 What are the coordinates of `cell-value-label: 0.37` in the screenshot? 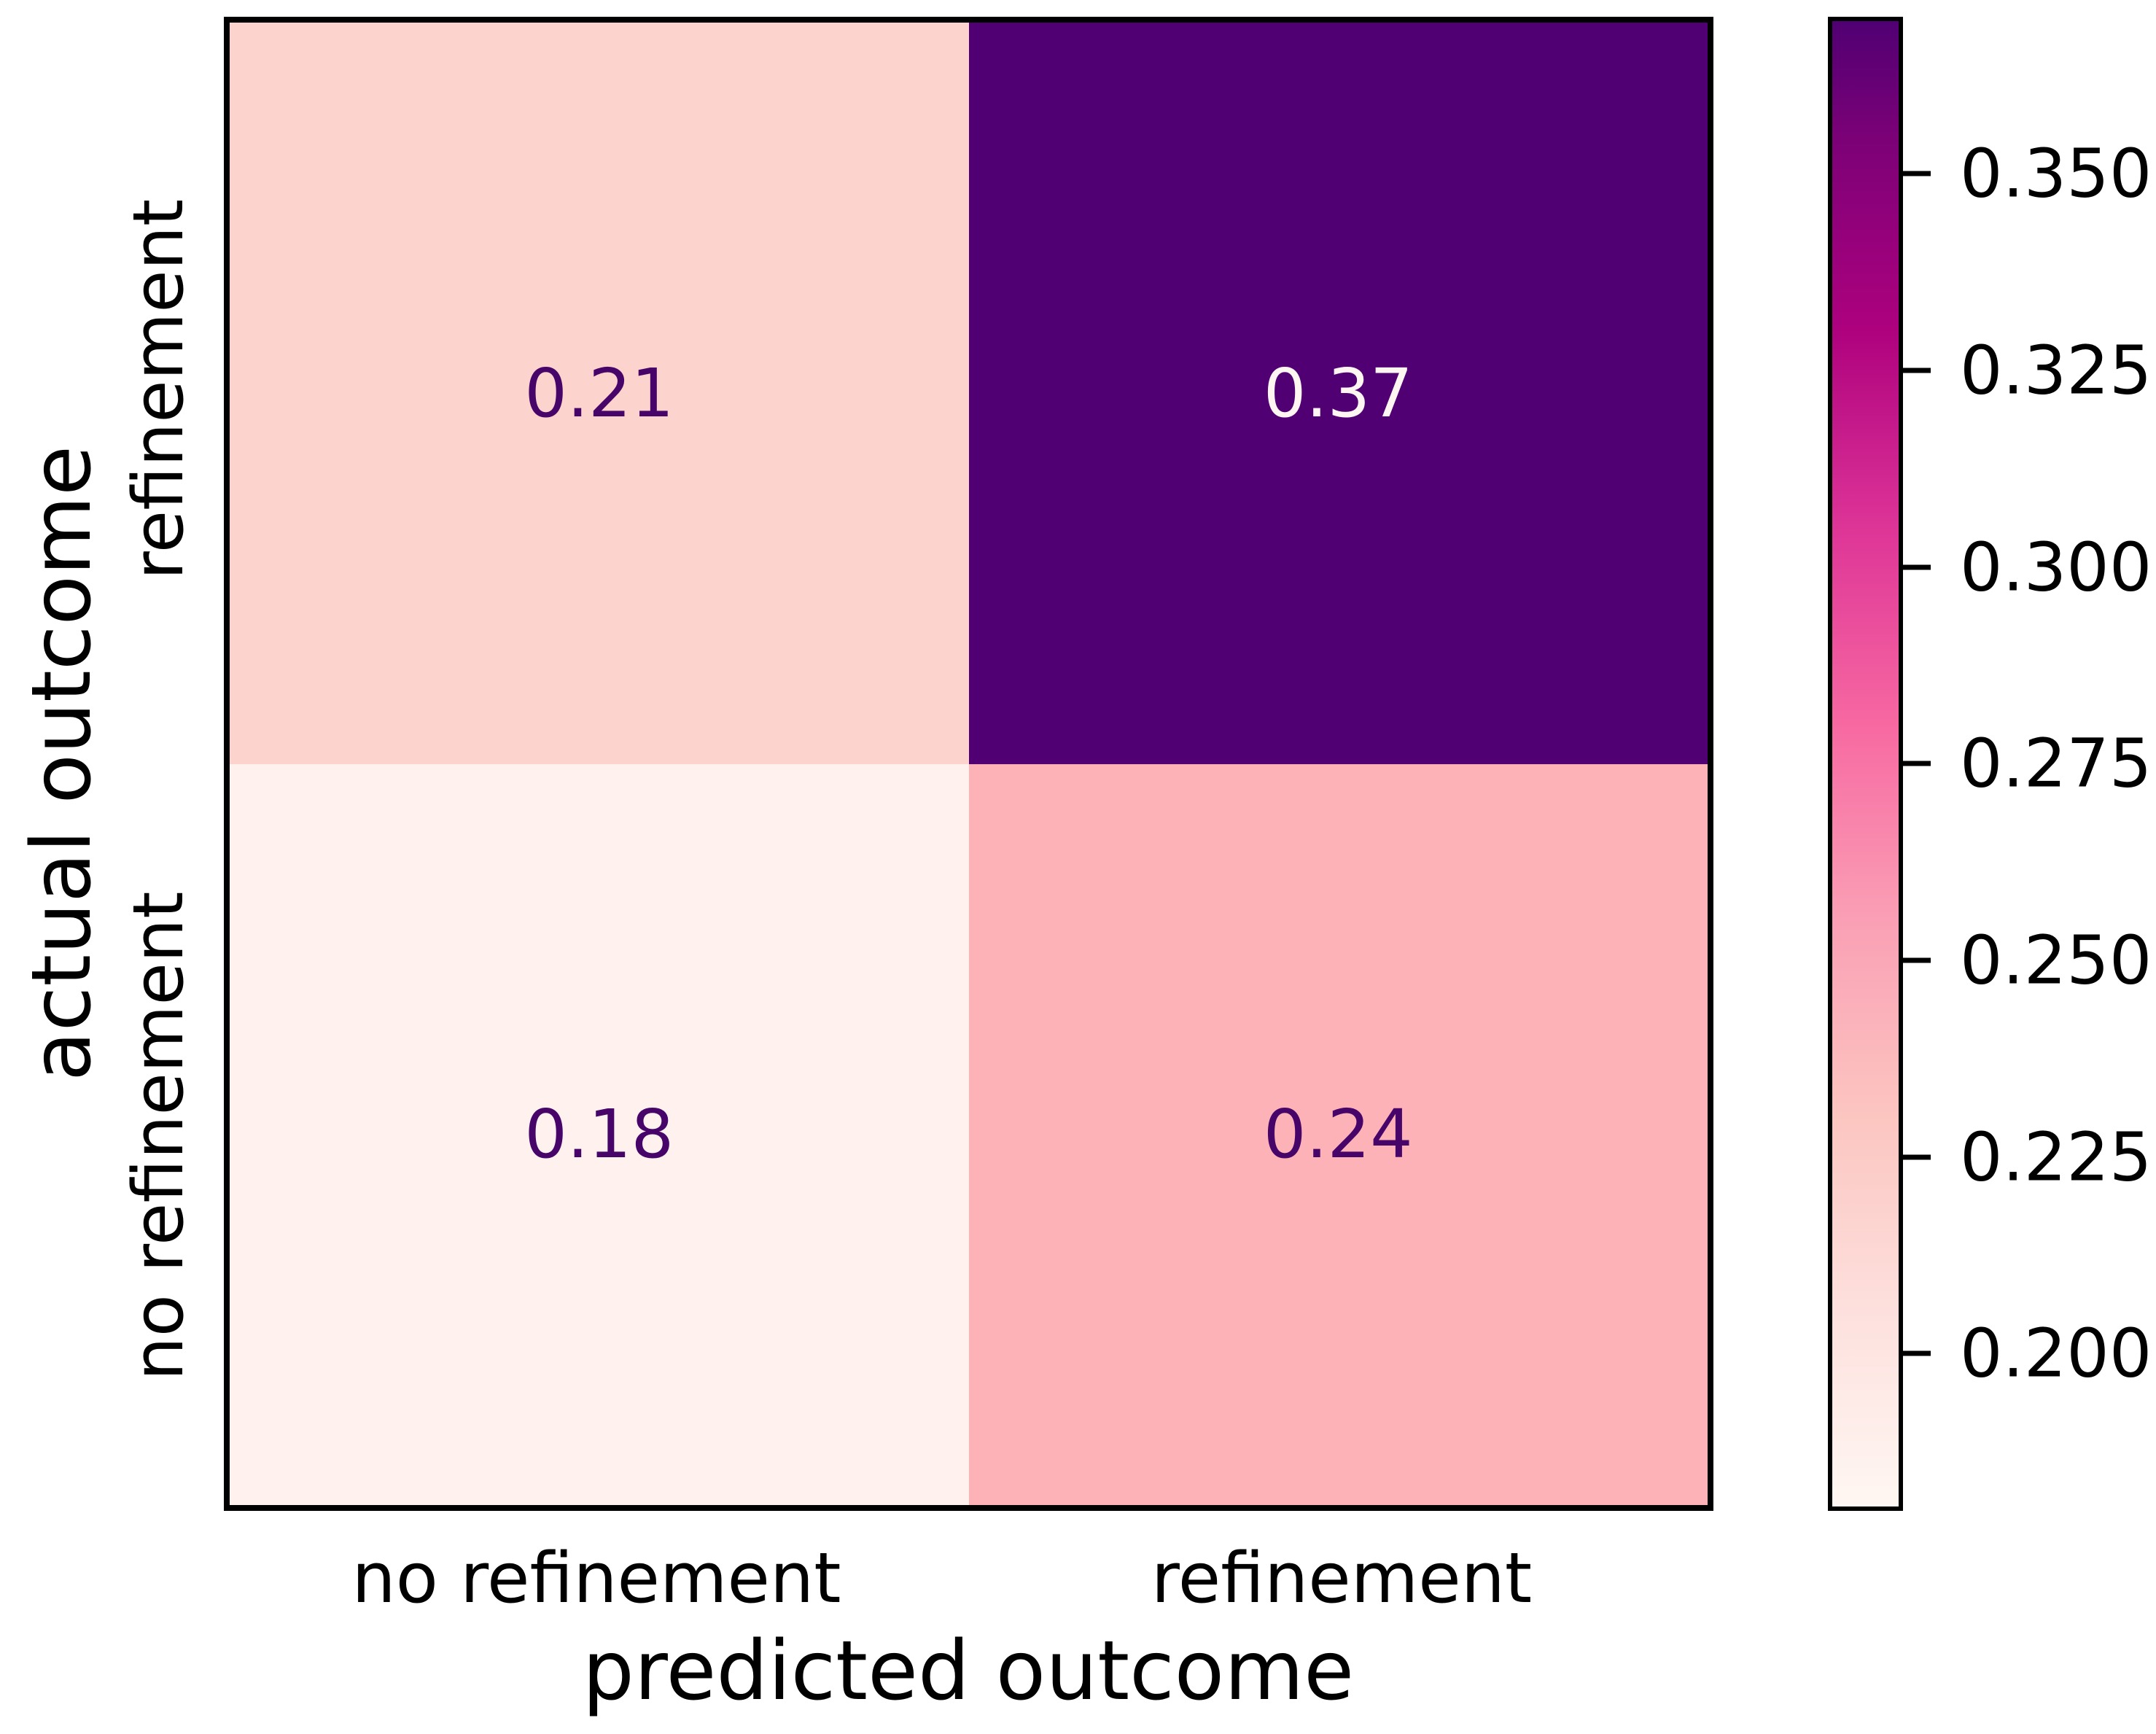 It's located at (1338, 393).